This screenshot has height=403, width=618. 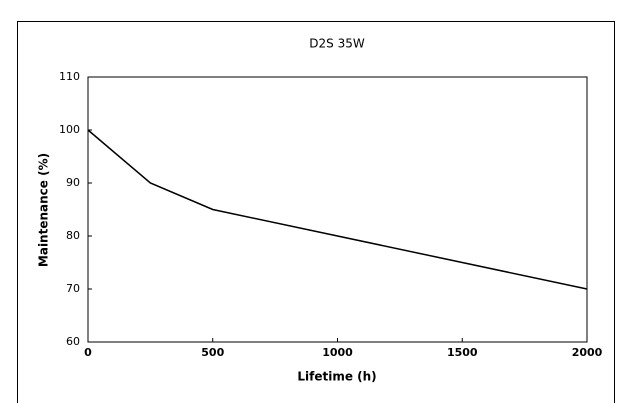 What do you see at coordinates (73, 235) in the screenshot?
I see `y-tick-label: 80` at bounding box center [73, 235].